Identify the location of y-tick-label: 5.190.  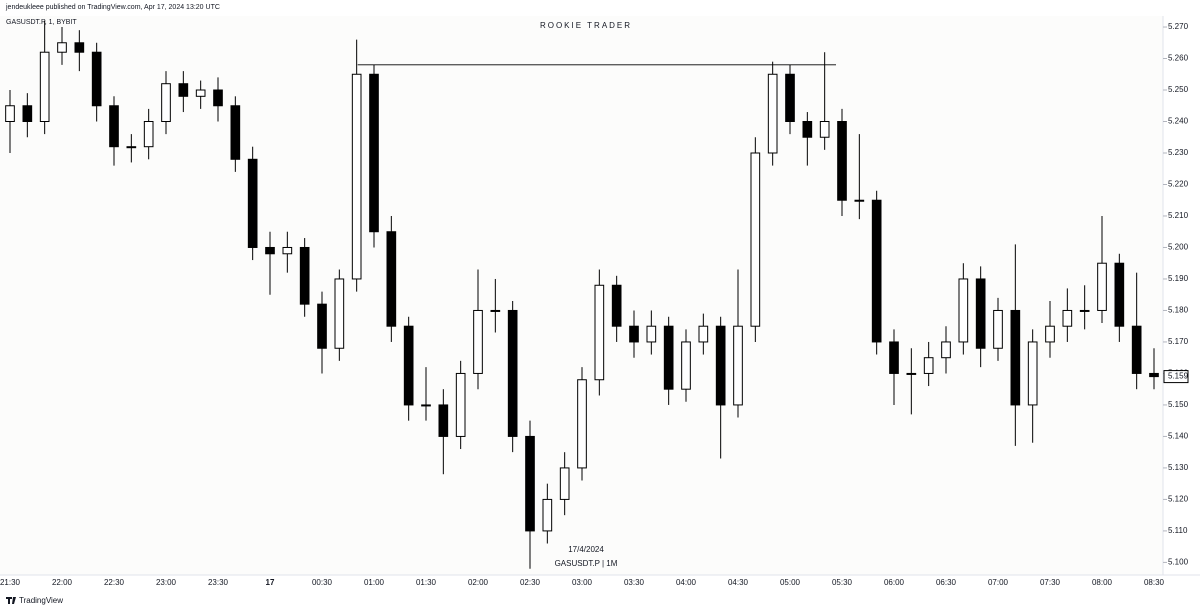
(1178, 278).